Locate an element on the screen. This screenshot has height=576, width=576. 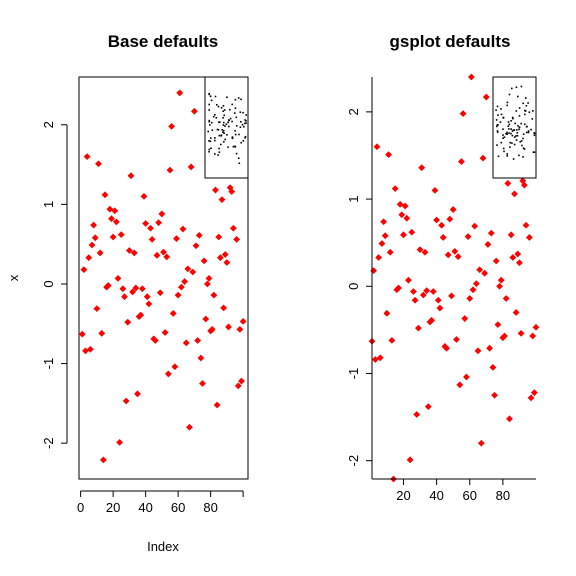
x-tick-label: 20 is located at coordinates (113, 507).